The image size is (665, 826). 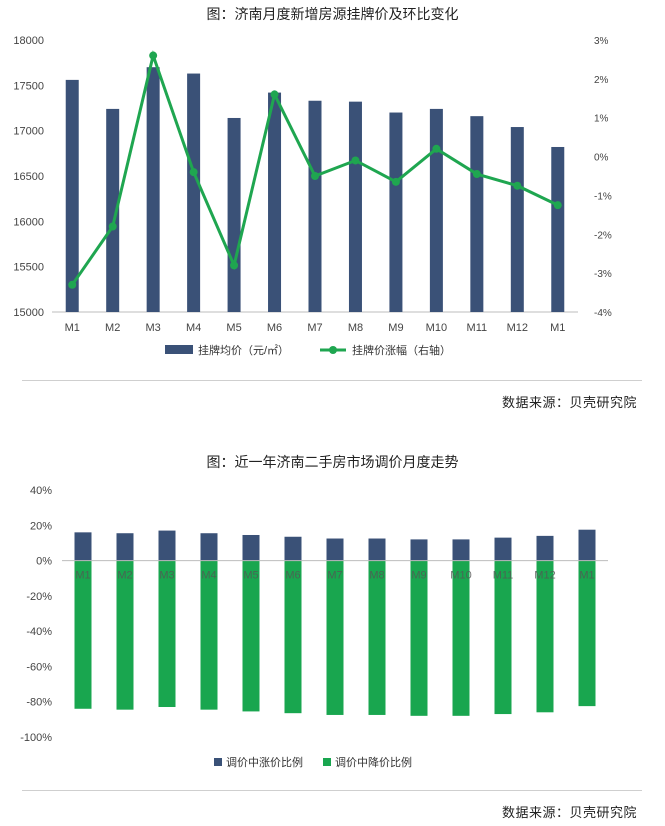 What do you see at coordinates (327, 762) in the screenshot?
I see `legend-swatch-decrease` at bounding box center [327, 762].